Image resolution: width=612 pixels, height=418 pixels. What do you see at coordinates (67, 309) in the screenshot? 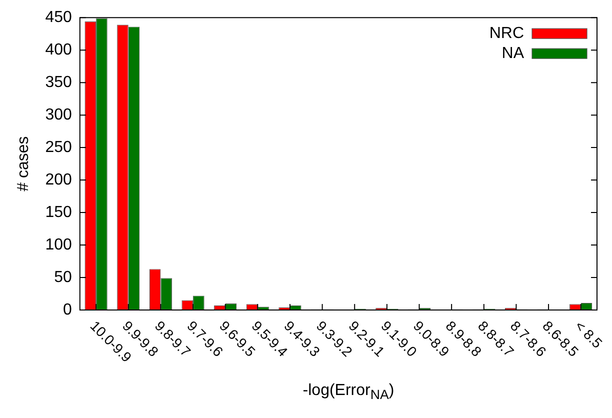
I see `y-tick-label: 0` at bounding box center [67, 309].